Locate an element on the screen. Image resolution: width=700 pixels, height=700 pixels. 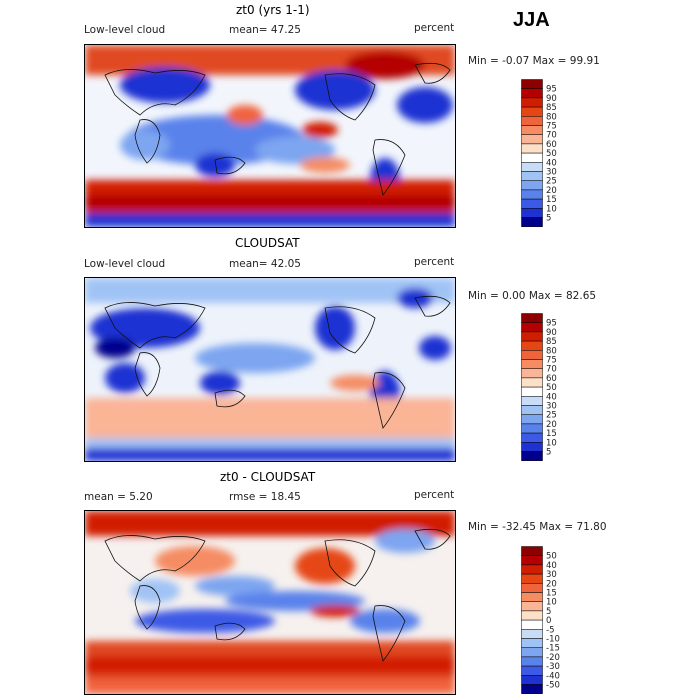
panel-3-map is located at coordinates (270, 602).